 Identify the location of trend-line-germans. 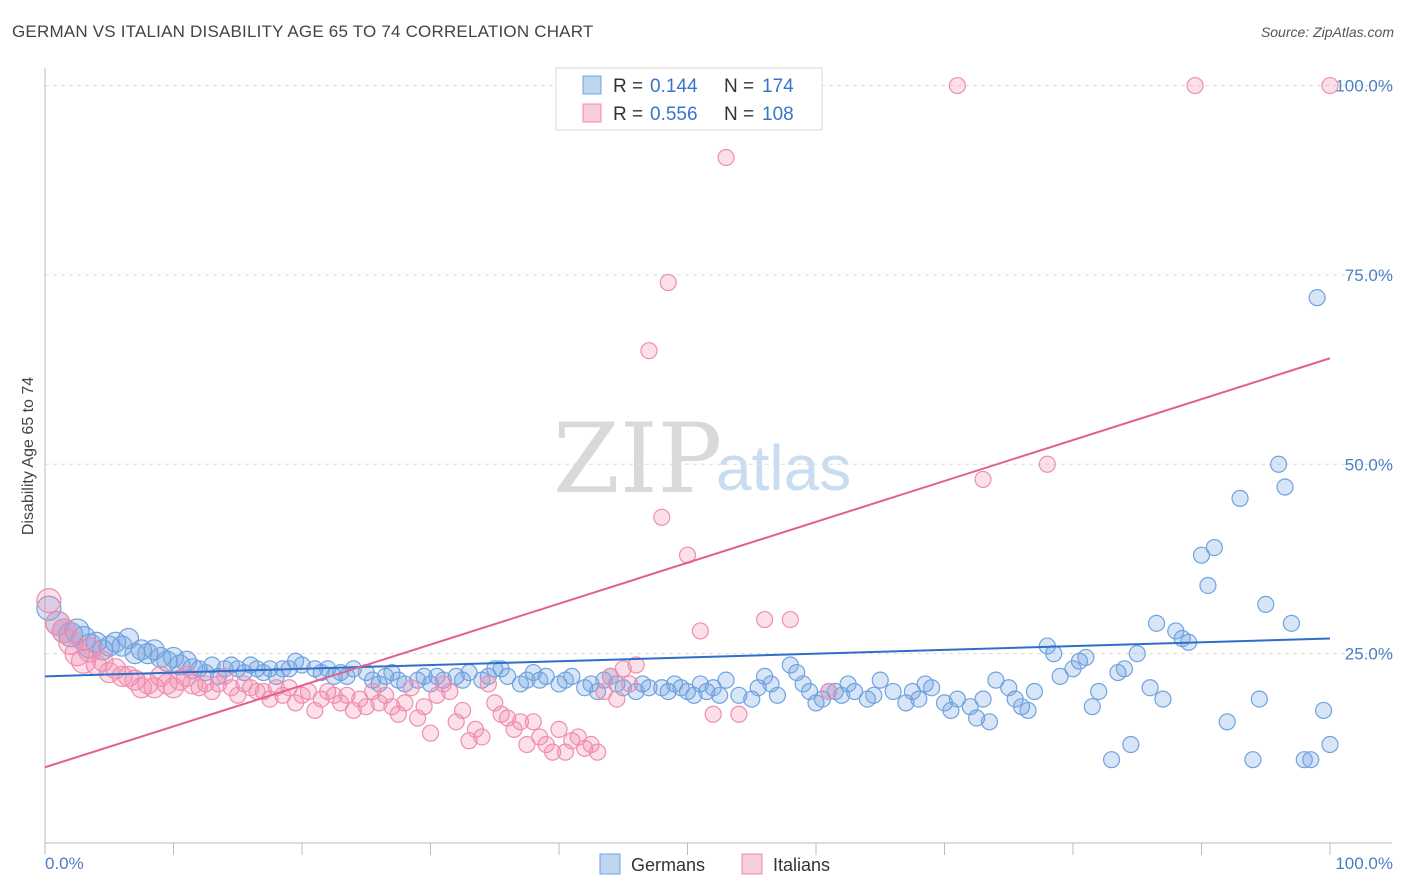
(687, 657).